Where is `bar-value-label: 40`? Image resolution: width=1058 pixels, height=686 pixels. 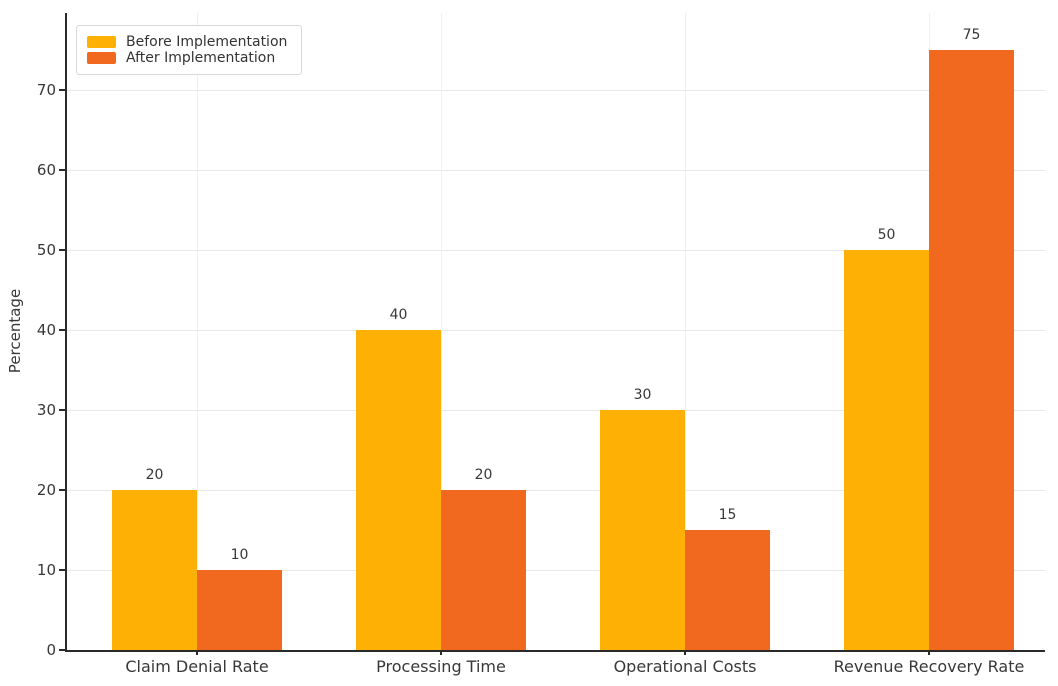 bar-value-label: 40 is located at coordinates (398, 315).